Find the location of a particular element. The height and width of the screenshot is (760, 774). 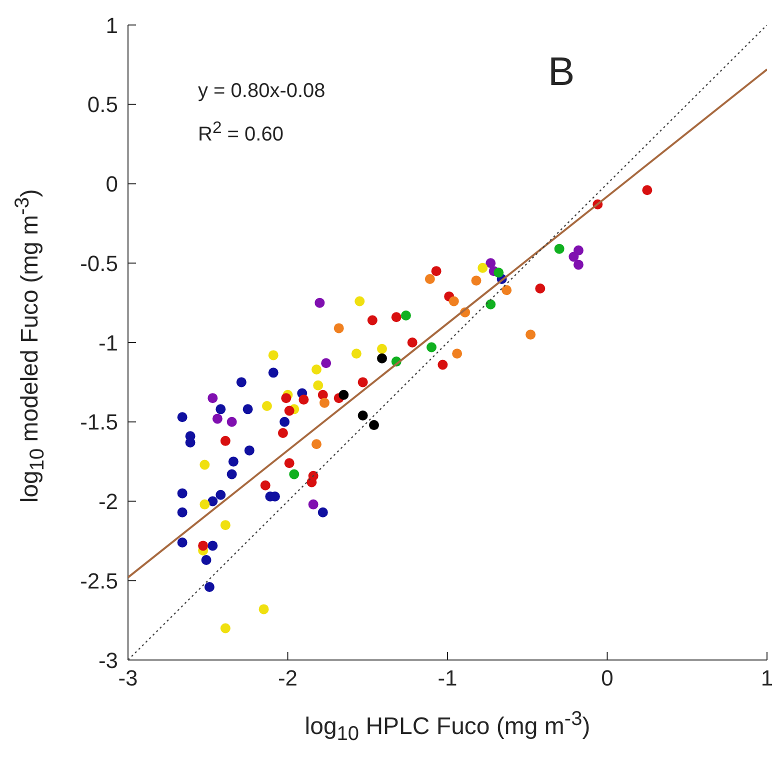

y-tick-label: -2.5 is located at coordinates (99, 581).